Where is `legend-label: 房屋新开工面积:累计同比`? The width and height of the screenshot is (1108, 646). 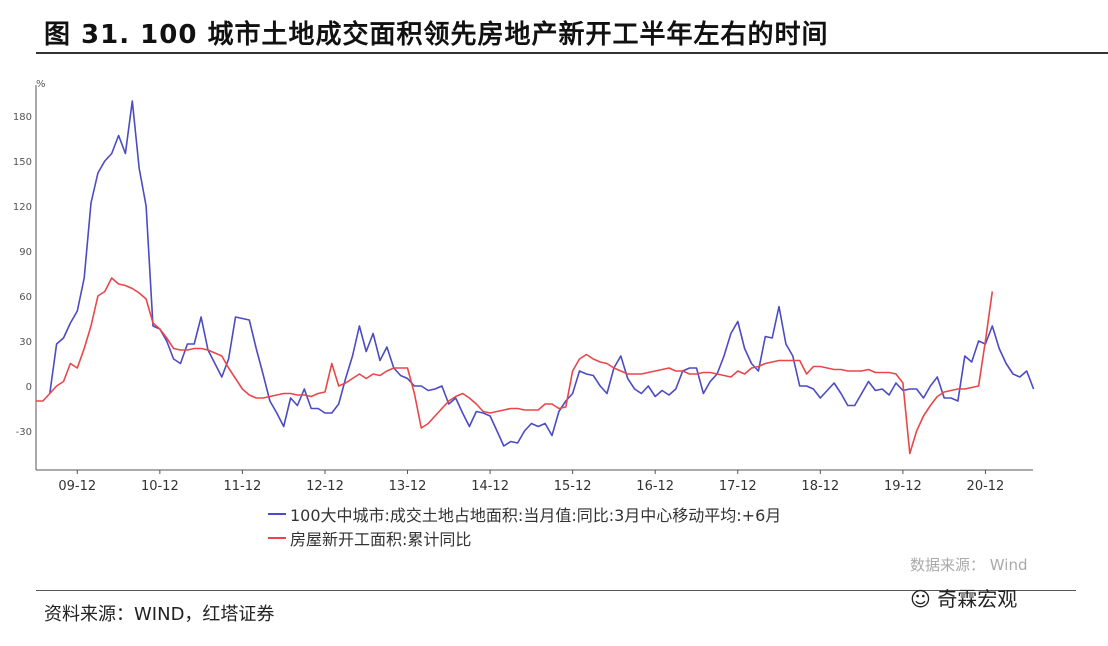 legend-label: 房屋新开工面积:累计同比 is located at coordinates (381, 539).